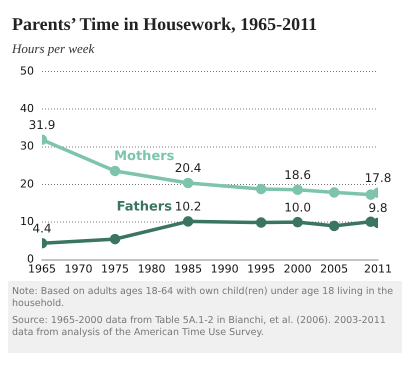 This screenshot has width=410, height=378. I want to click on data-label: 10.2, so click(188, 207).